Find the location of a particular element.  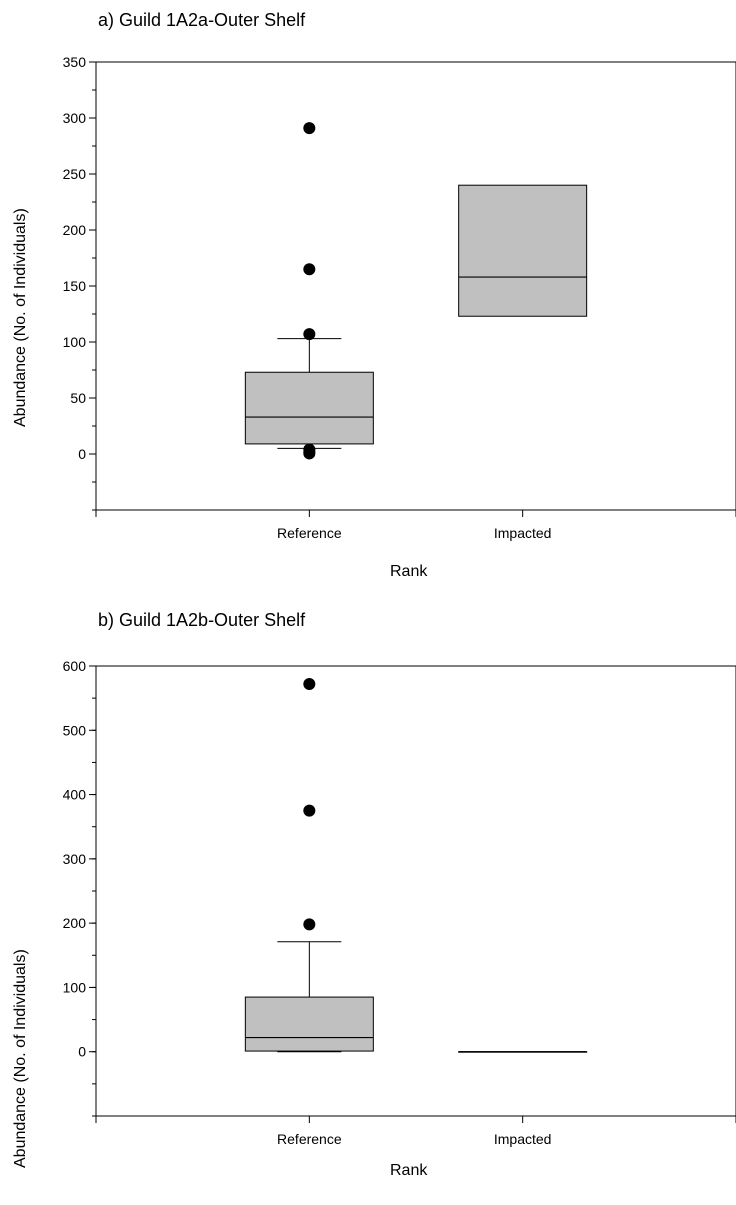

y-tick-label: 50 is located at coordinates (78, 398).